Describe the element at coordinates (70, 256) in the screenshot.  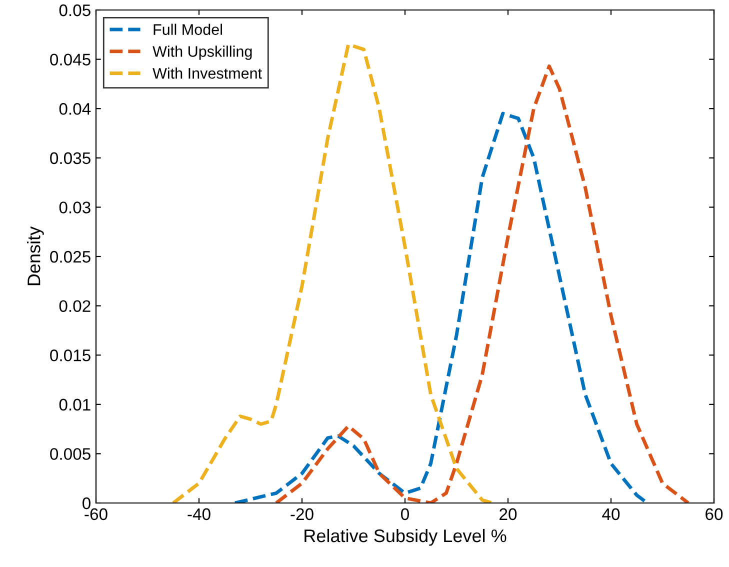
I see `y-tick-label: 0.025` at that location.